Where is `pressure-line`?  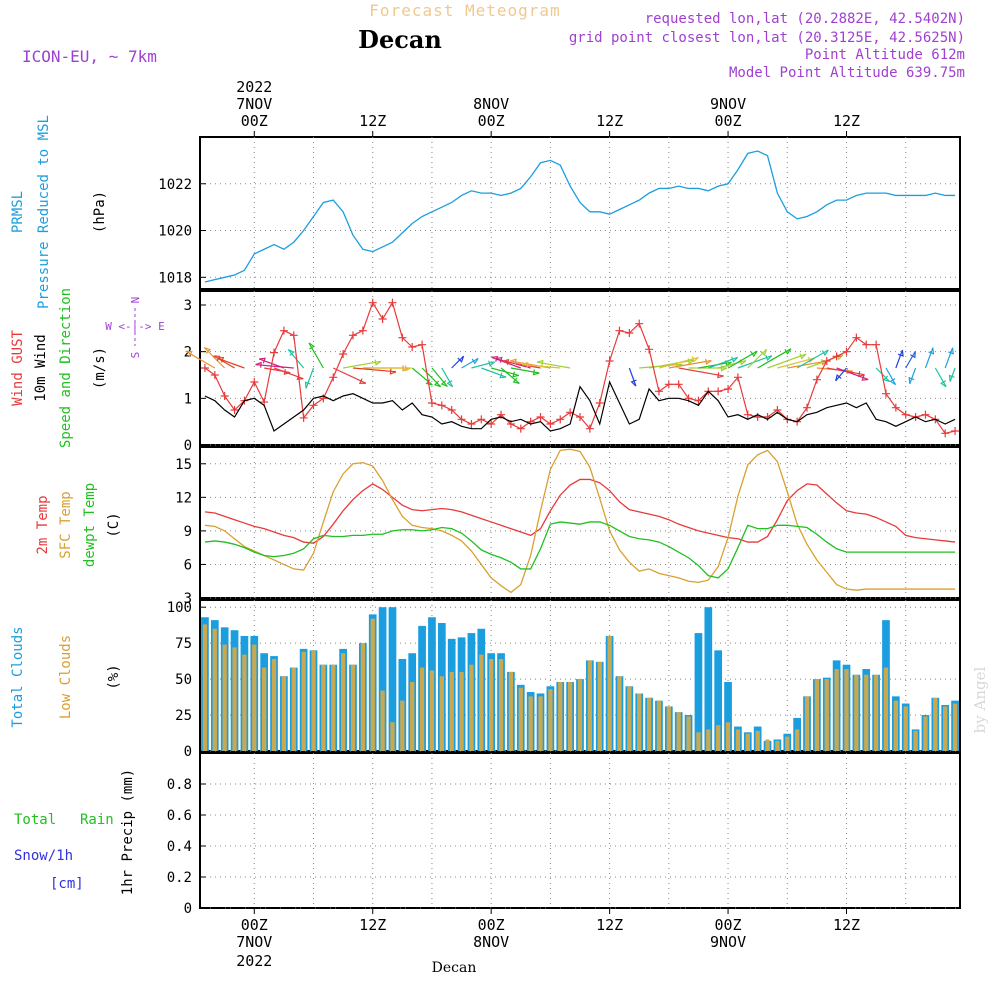 pressure-line is located at coordinates (580, 216).